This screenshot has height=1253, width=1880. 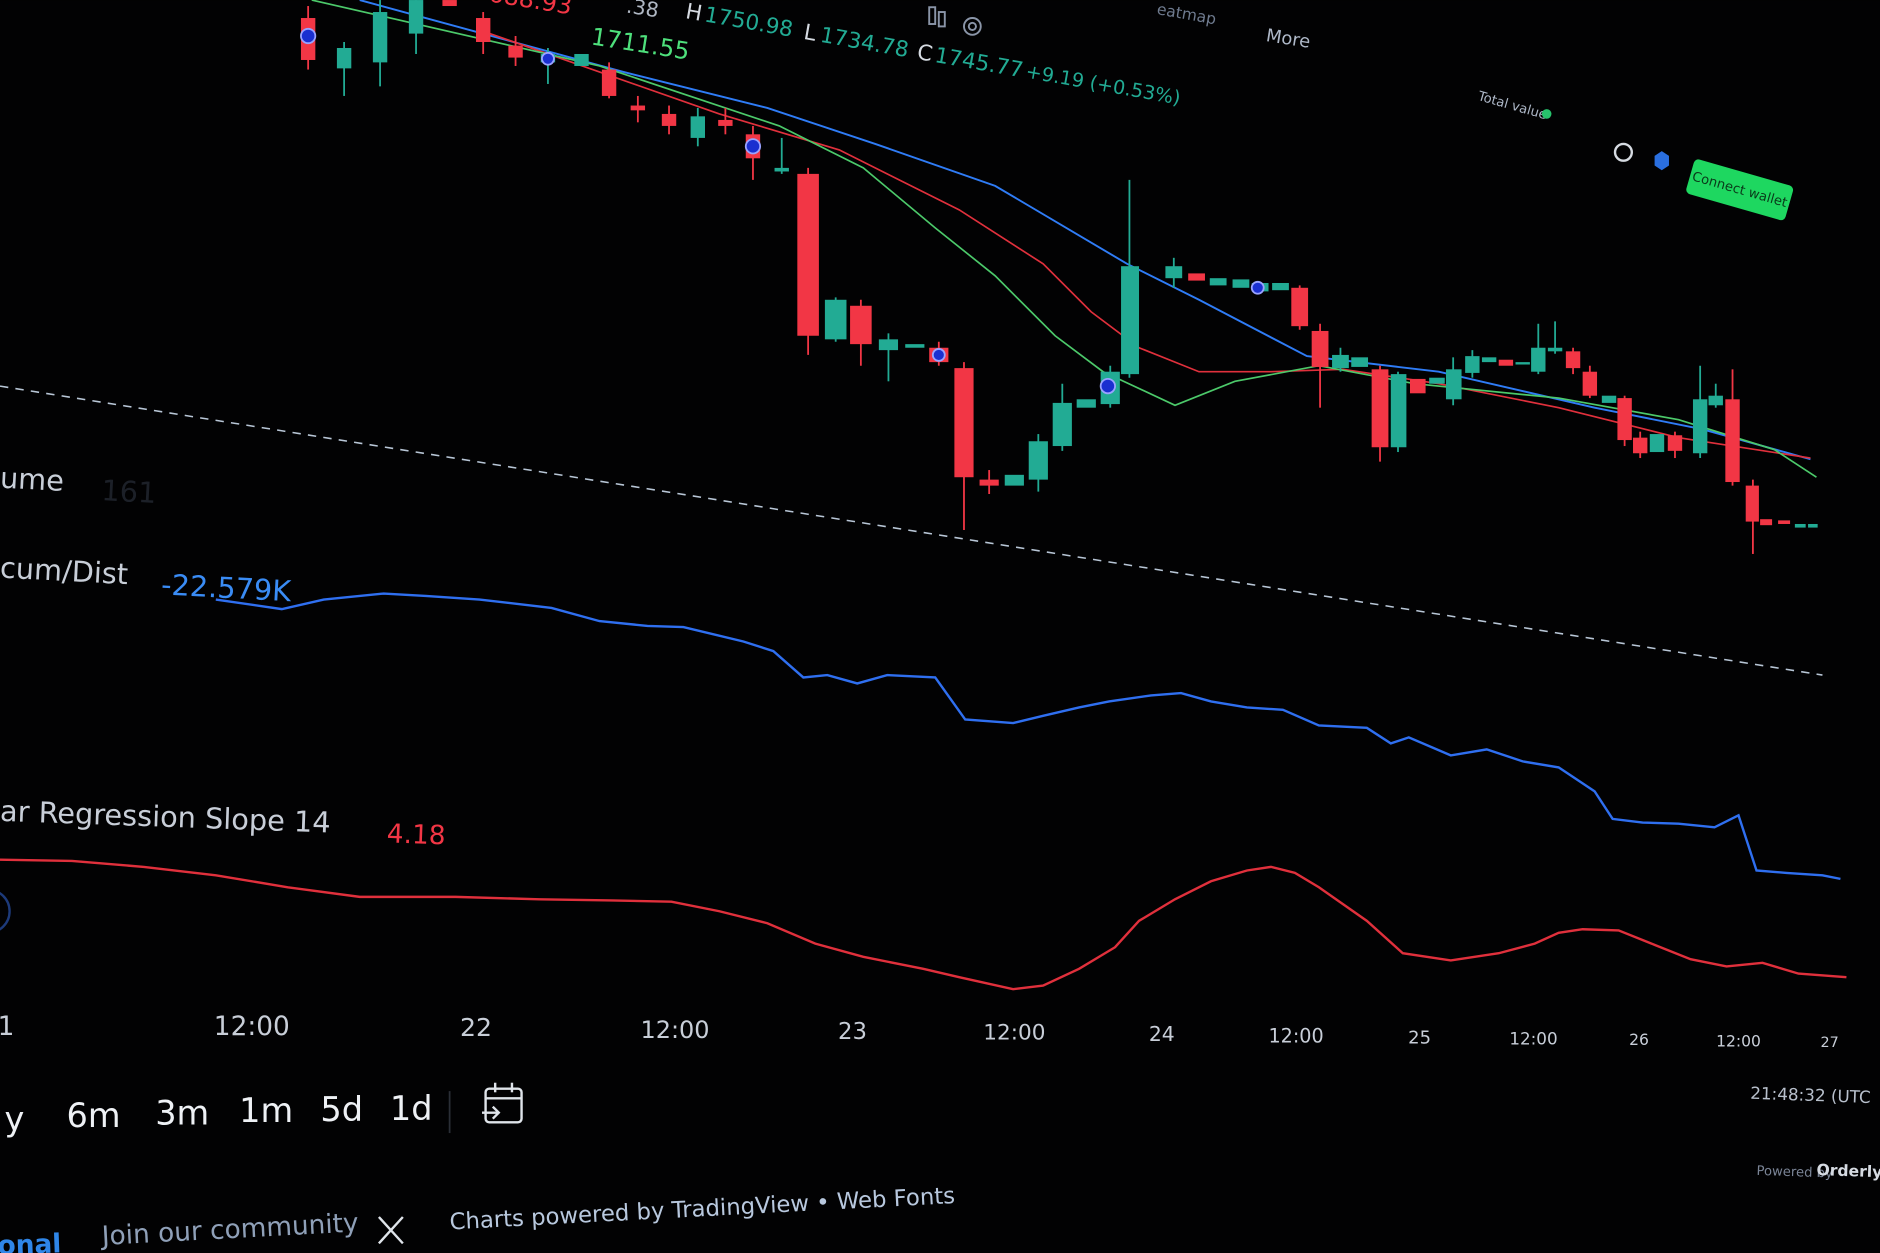 What do you see at coordinates (1546, 114) in the screenshot?
I see `status-dot` at bounding box center [1546, 114].